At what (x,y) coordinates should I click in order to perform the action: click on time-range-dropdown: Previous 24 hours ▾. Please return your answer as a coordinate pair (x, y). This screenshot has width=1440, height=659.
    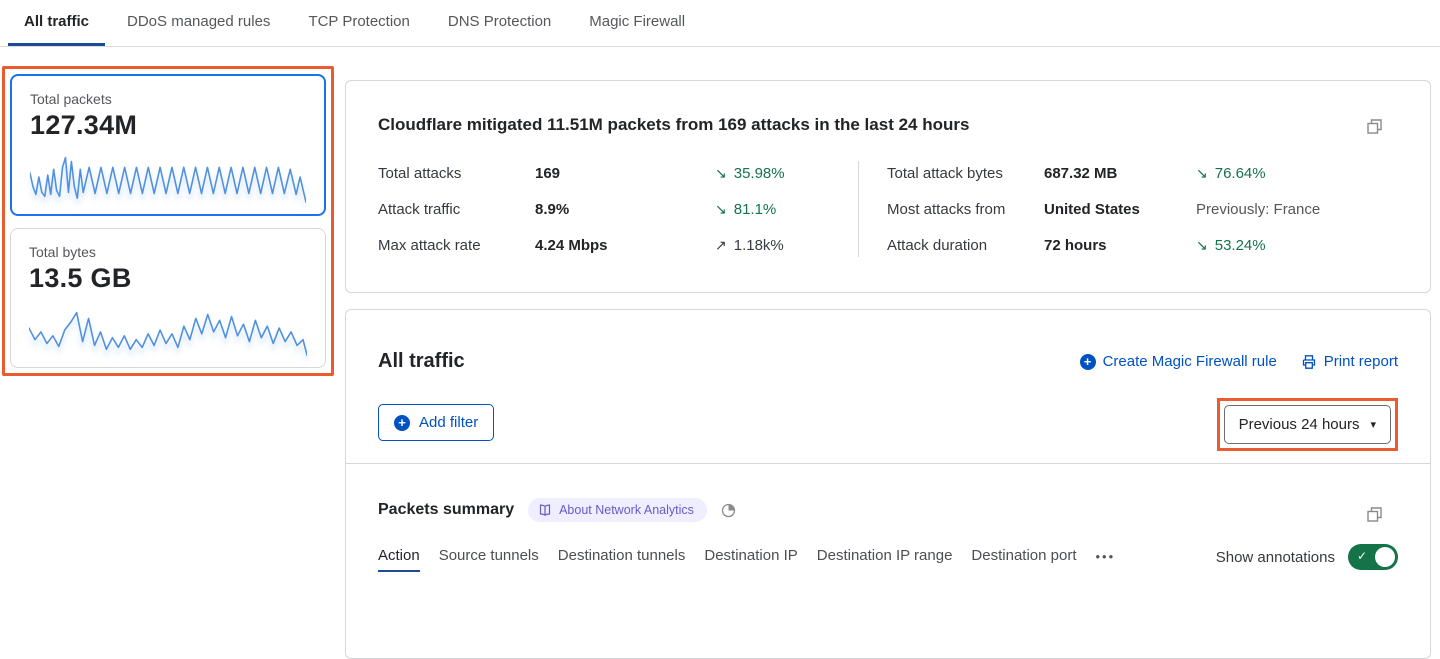
    Looking at the image, I should click on (1307, 424).